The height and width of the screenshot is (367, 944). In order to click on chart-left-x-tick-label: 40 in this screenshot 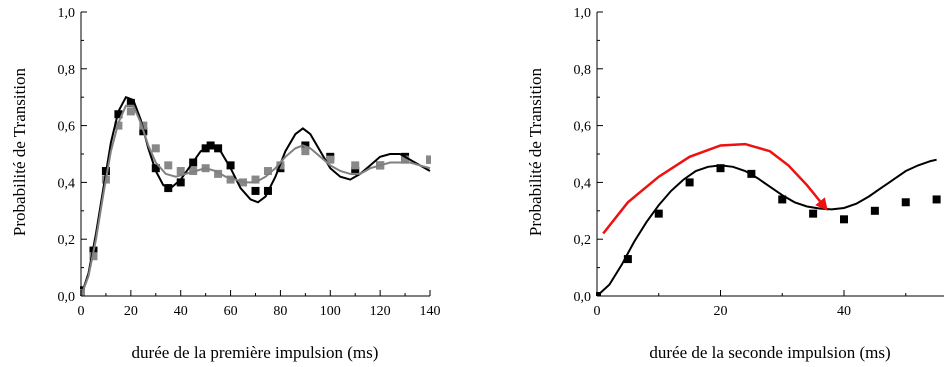, I will do `click(181, 311)`.